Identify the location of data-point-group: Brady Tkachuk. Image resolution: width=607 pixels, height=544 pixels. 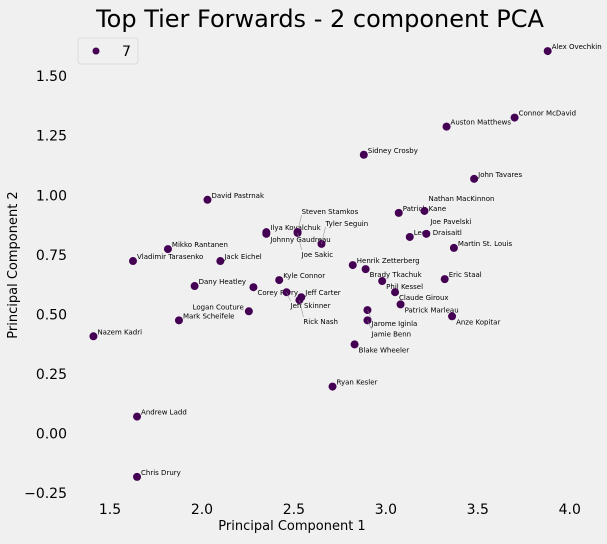
(392, 272).